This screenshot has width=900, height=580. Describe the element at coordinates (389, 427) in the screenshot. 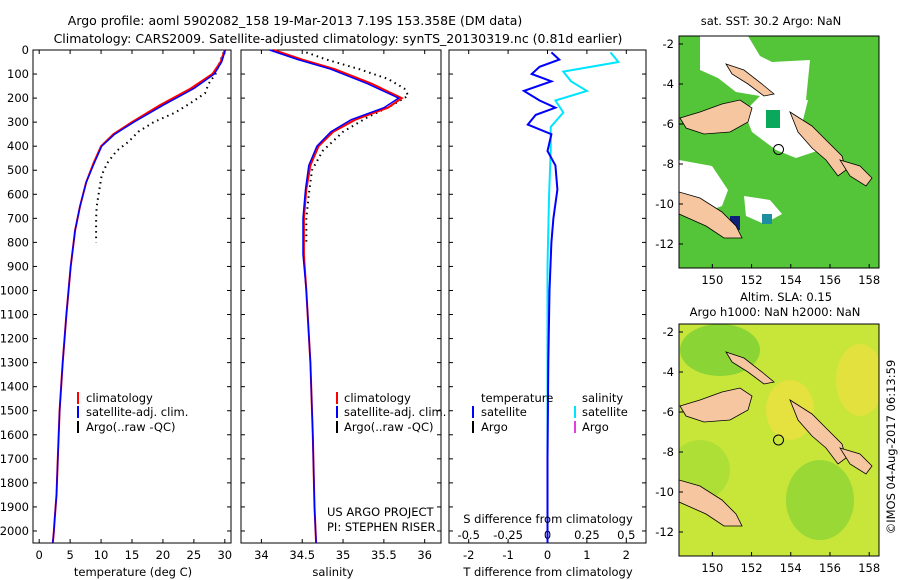

I see `legend-label-argo: Argo(..raw -QC)` at that location.